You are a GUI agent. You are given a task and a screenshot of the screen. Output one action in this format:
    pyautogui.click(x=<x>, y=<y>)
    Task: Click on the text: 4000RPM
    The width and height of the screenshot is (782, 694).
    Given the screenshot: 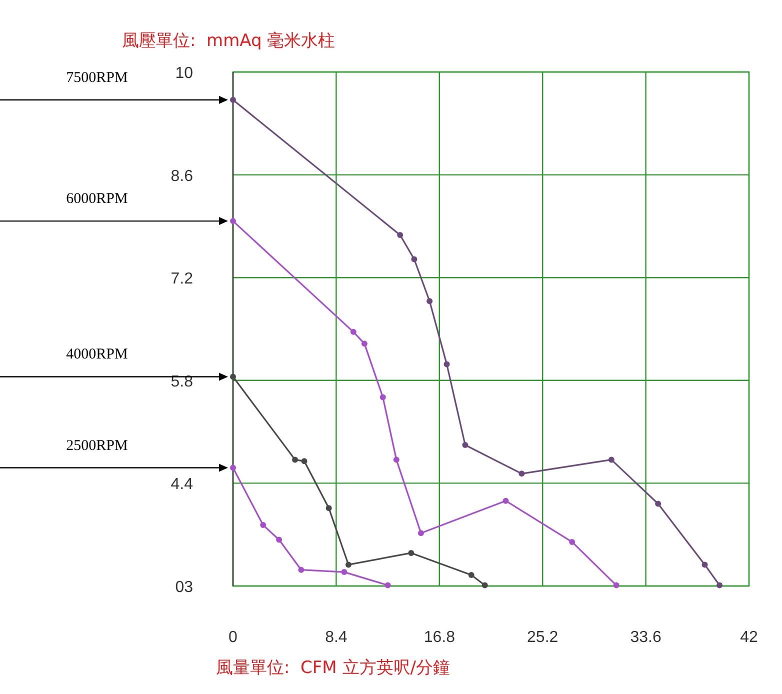 What is the action you would take?
    pyautogui.click(x=97, y=354)
    